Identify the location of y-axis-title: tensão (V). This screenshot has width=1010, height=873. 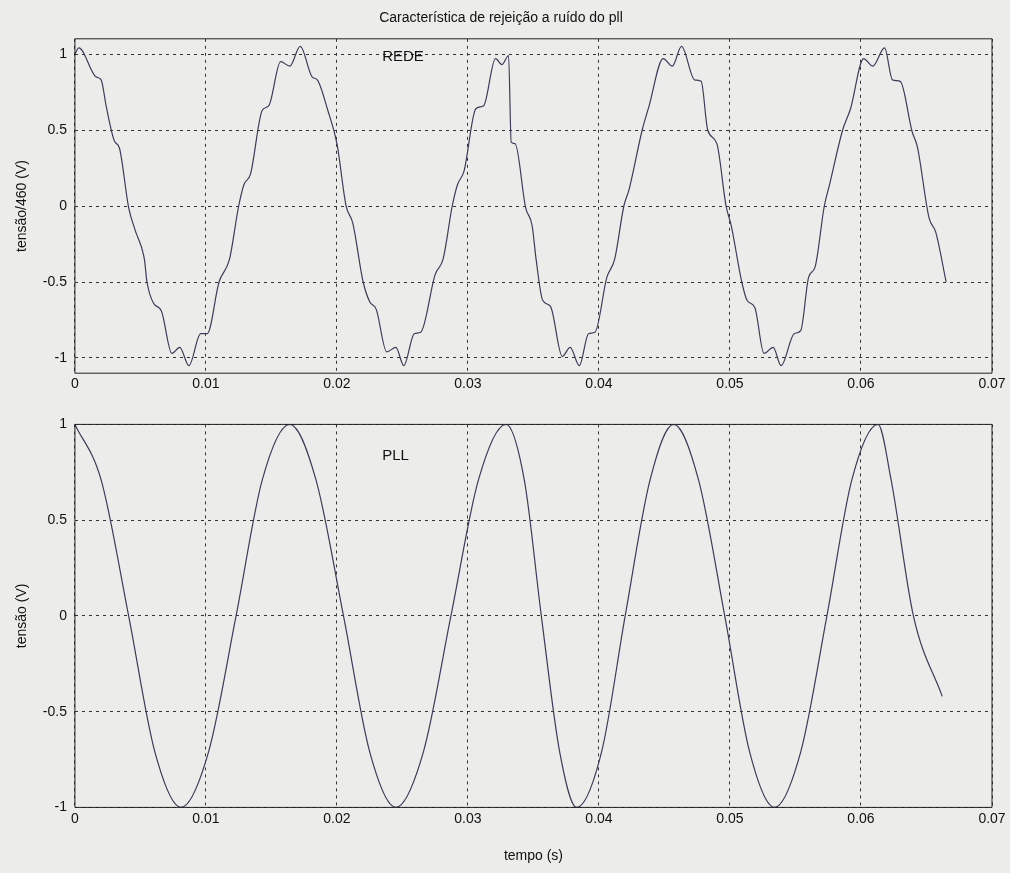
(21, 616).